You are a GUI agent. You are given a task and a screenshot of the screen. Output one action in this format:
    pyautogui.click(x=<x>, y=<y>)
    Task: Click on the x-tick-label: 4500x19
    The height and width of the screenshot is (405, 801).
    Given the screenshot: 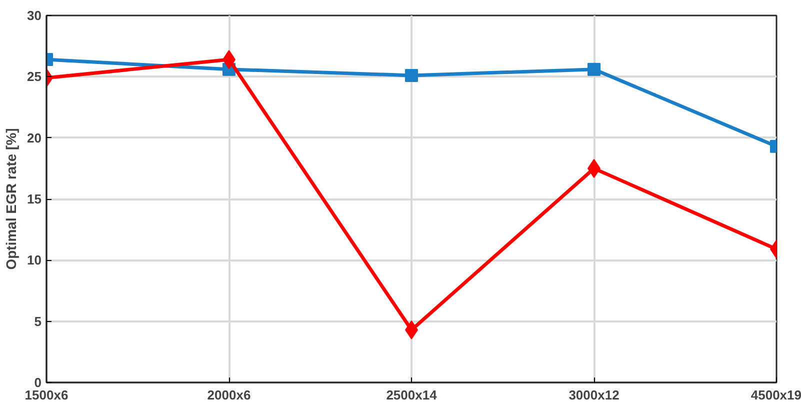 What is the action you would take?
    pyautogui.click(x=775, y=395)
    